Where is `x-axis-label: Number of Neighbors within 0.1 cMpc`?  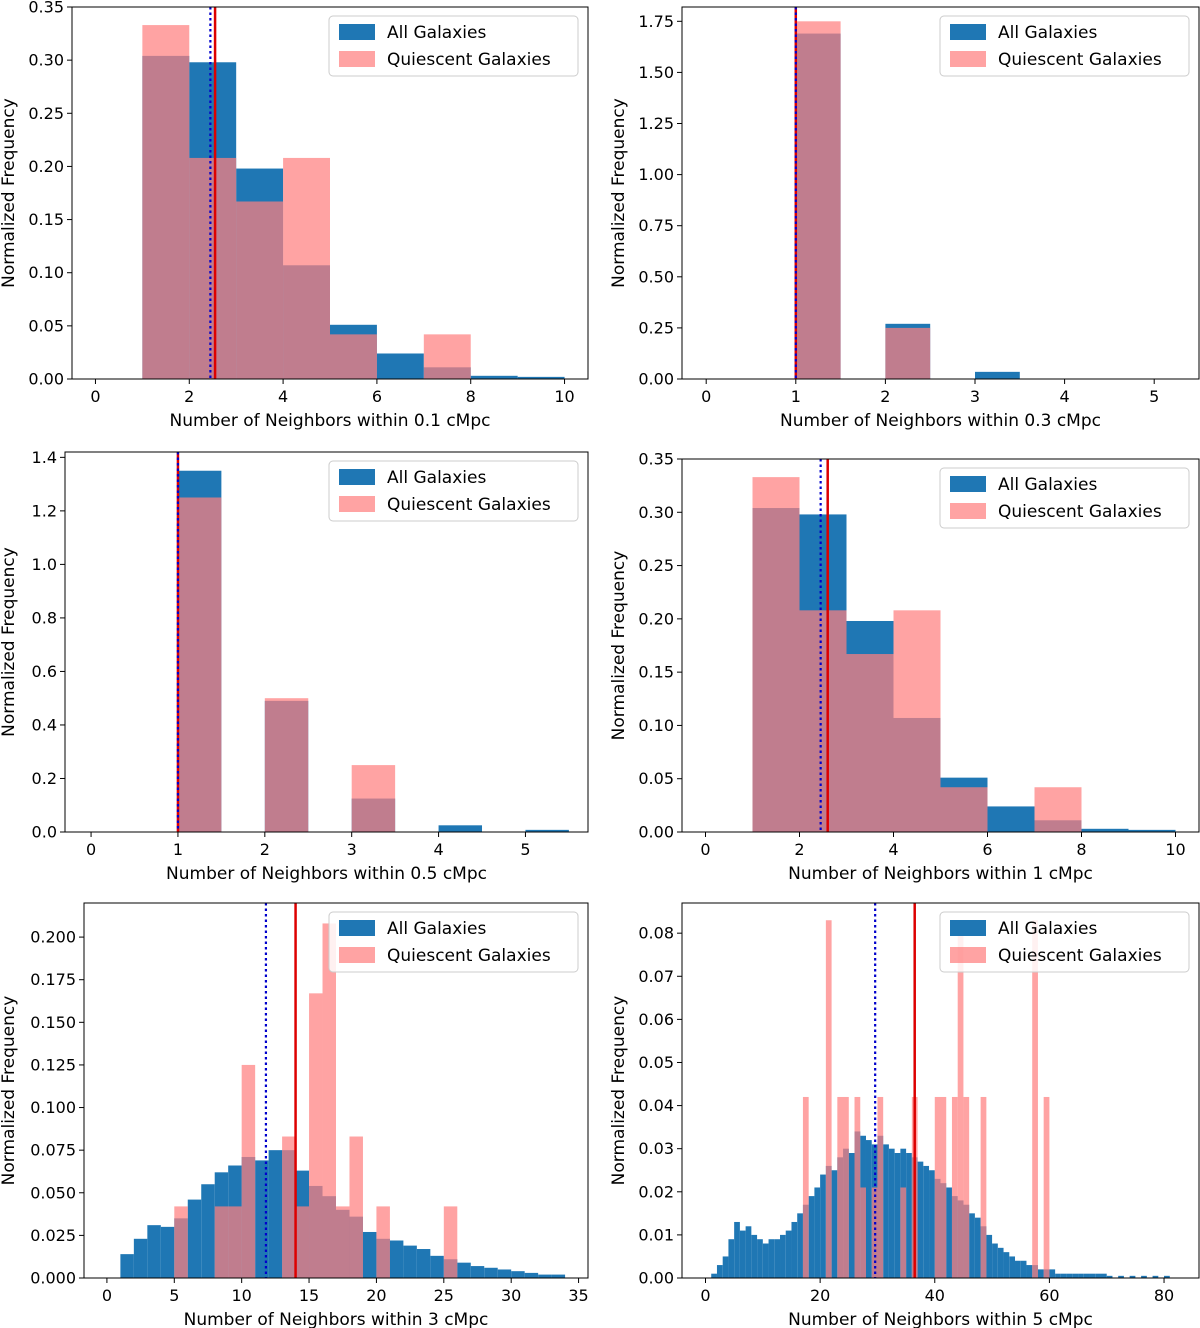
x-axis-label: Number of Neighbors within 0.1 cMpc is located at coordinates (330, 421).